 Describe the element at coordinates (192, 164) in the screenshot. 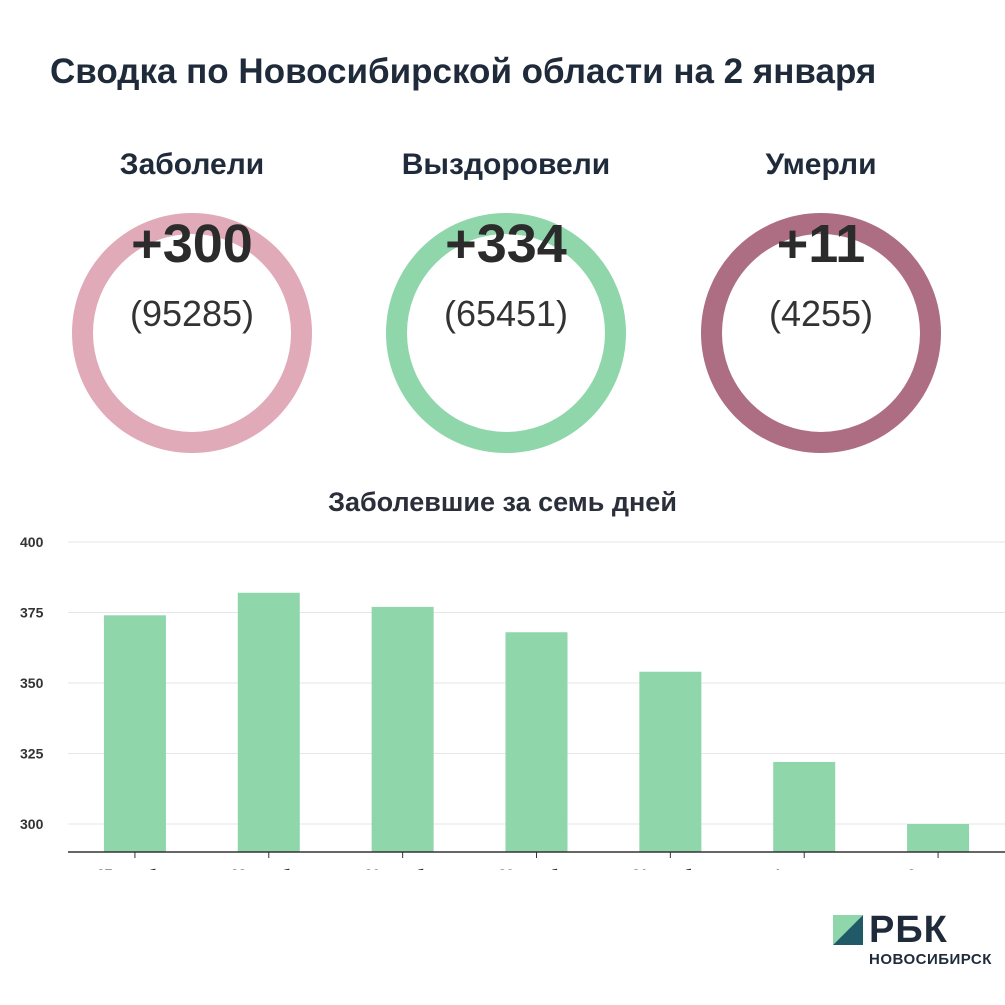

I see `stat-label: Заболели` at that location.